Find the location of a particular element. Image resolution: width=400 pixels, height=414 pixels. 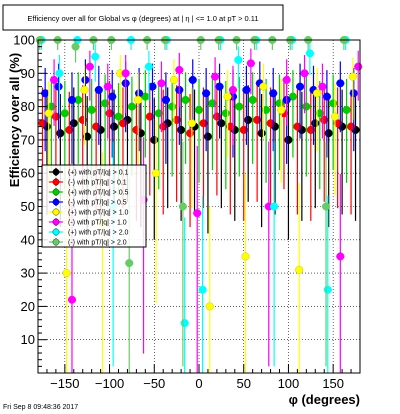

x-tick-label: −150 is located at coordinates (64, 383).